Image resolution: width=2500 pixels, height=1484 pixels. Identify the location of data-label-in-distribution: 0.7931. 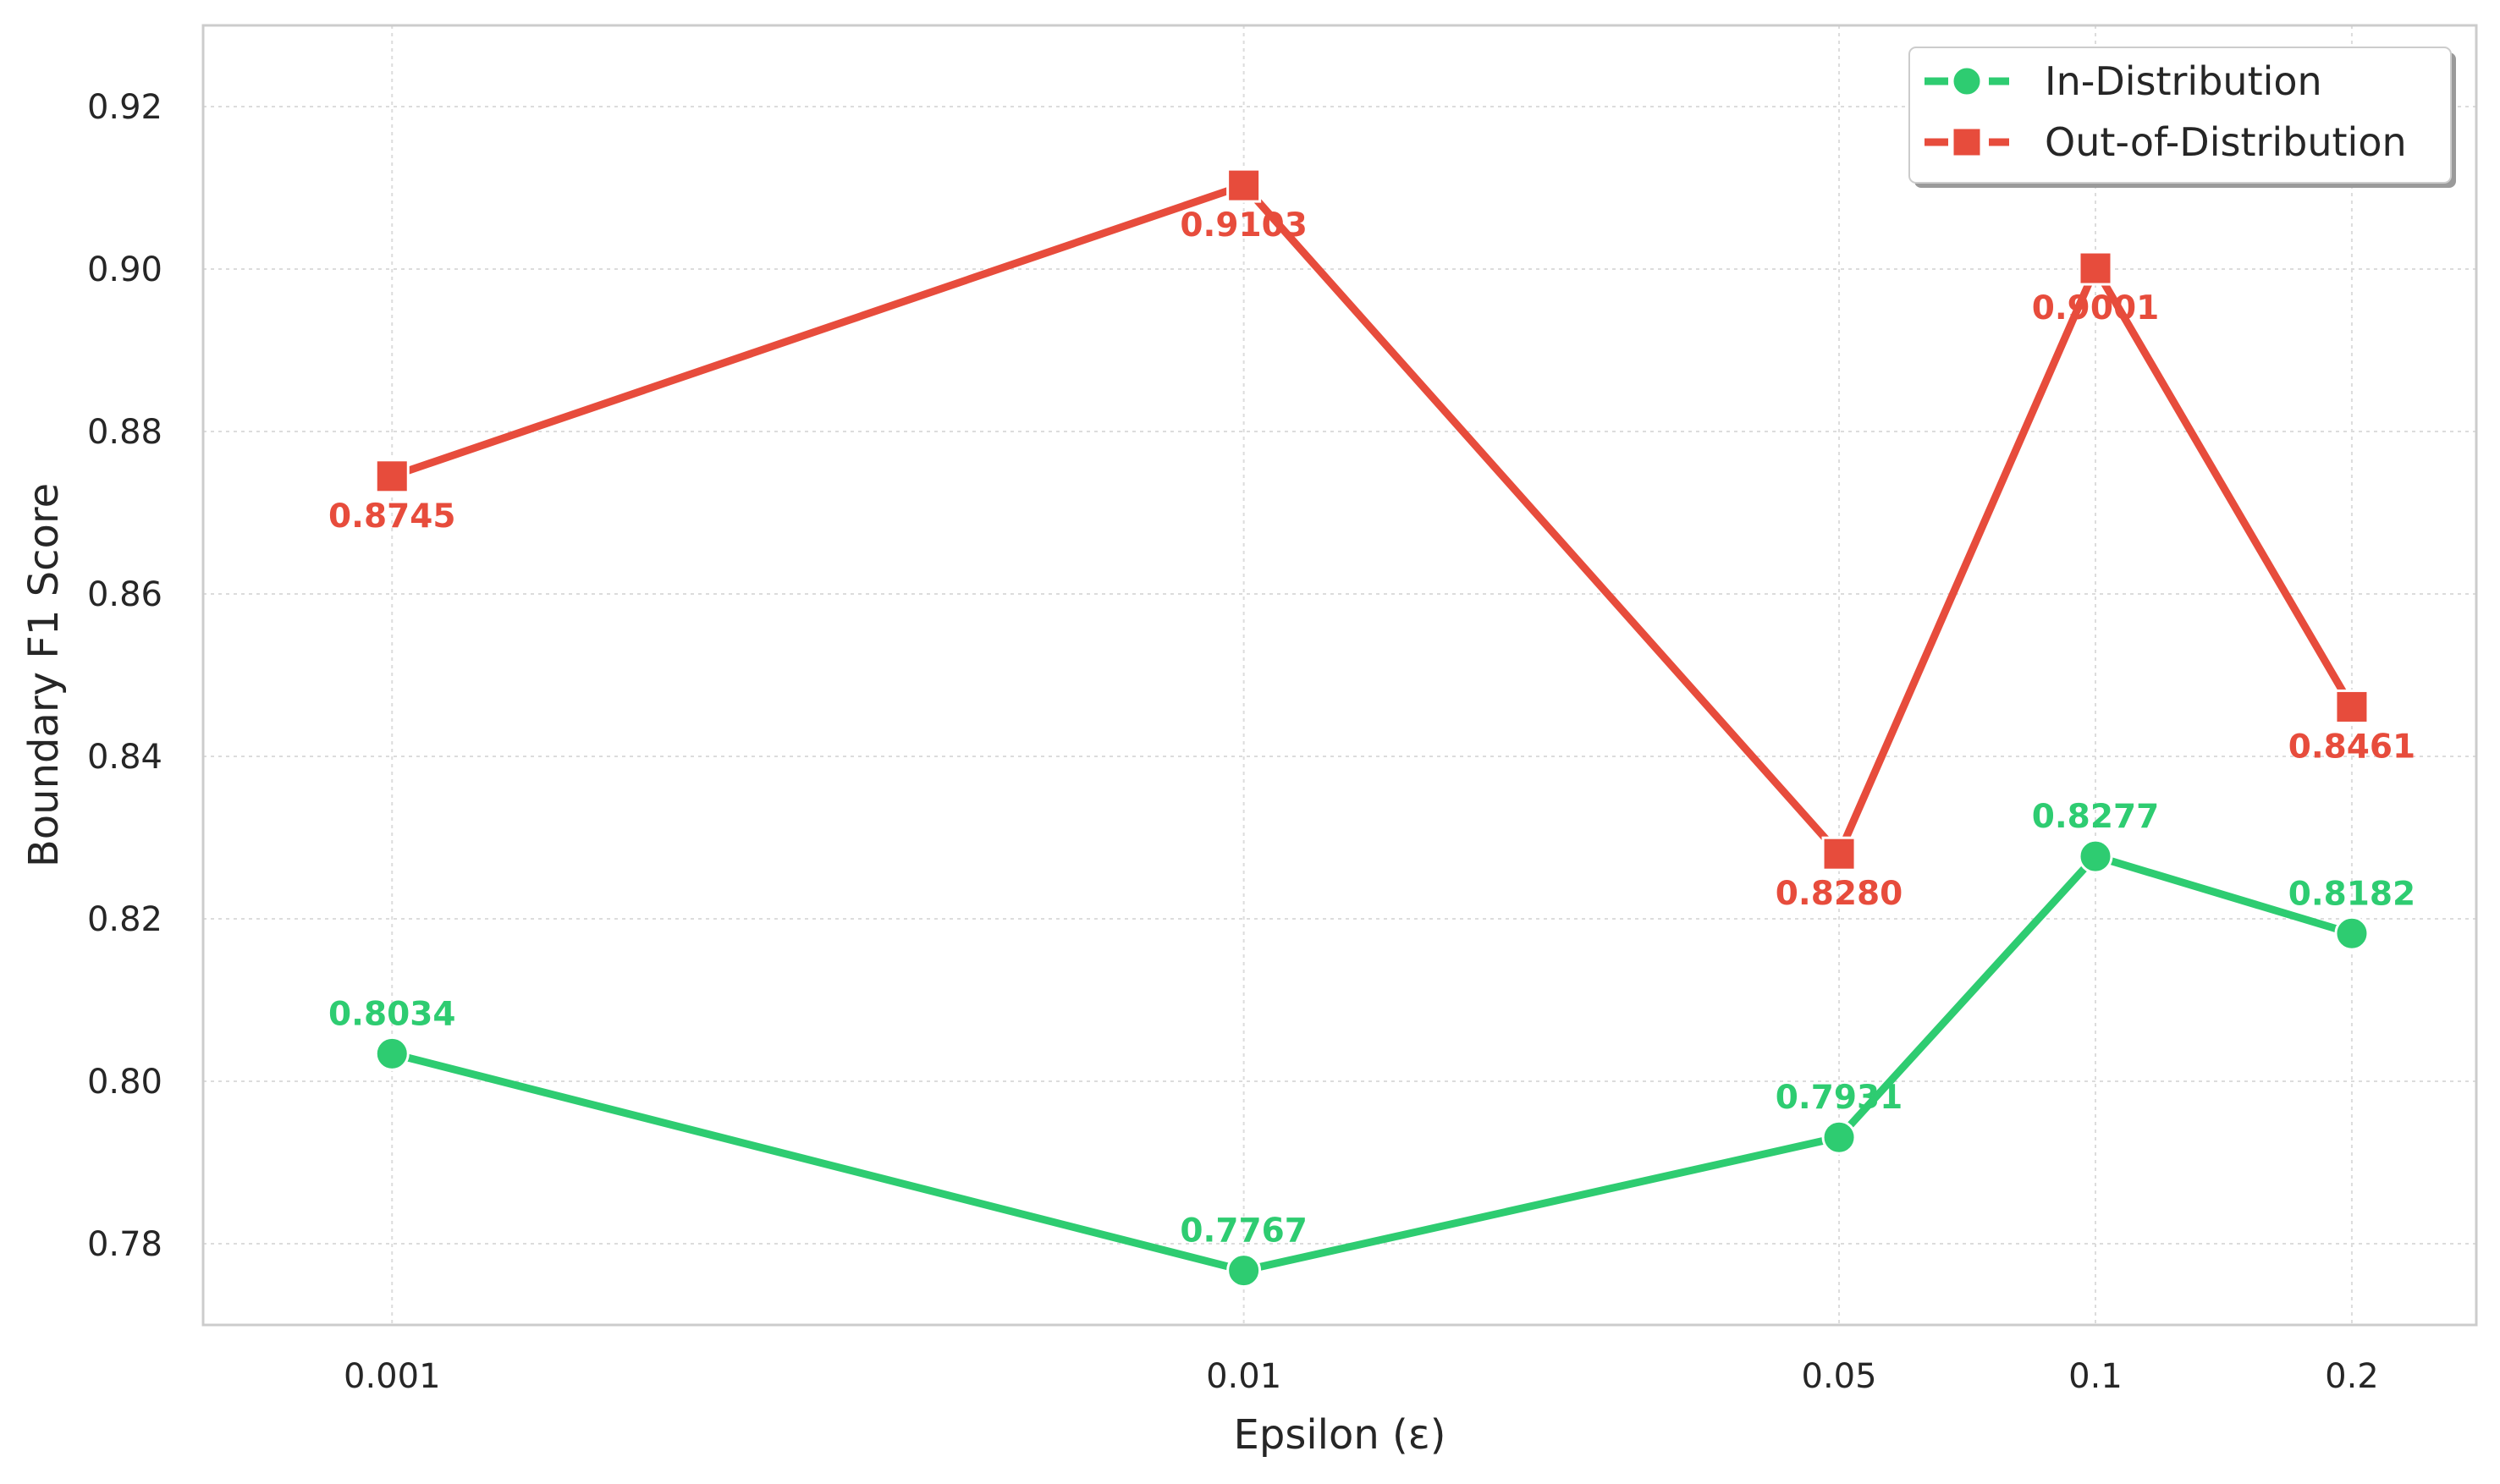
(1839, 1098).